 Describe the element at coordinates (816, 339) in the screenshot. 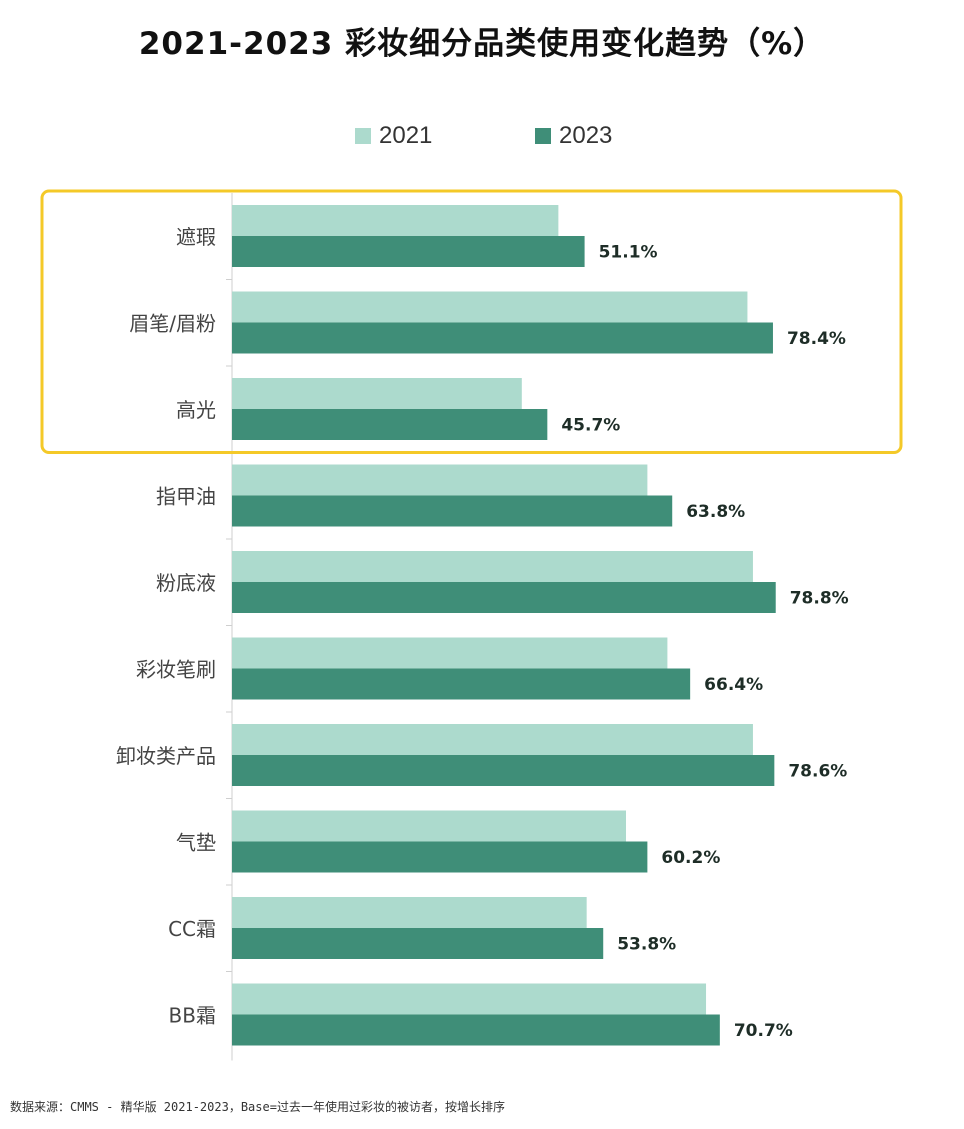

I see `value-label: 78.4%` at that location.